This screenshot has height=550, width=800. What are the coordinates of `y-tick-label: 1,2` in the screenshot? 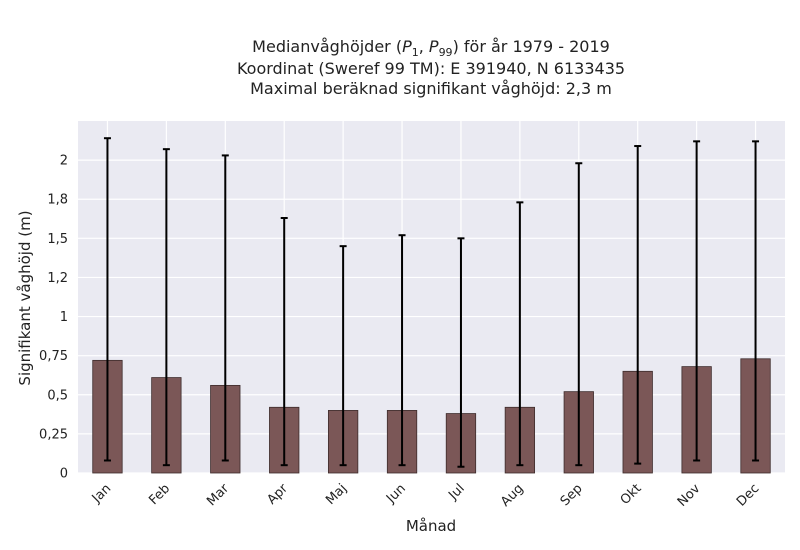 It's located at (57, 278).